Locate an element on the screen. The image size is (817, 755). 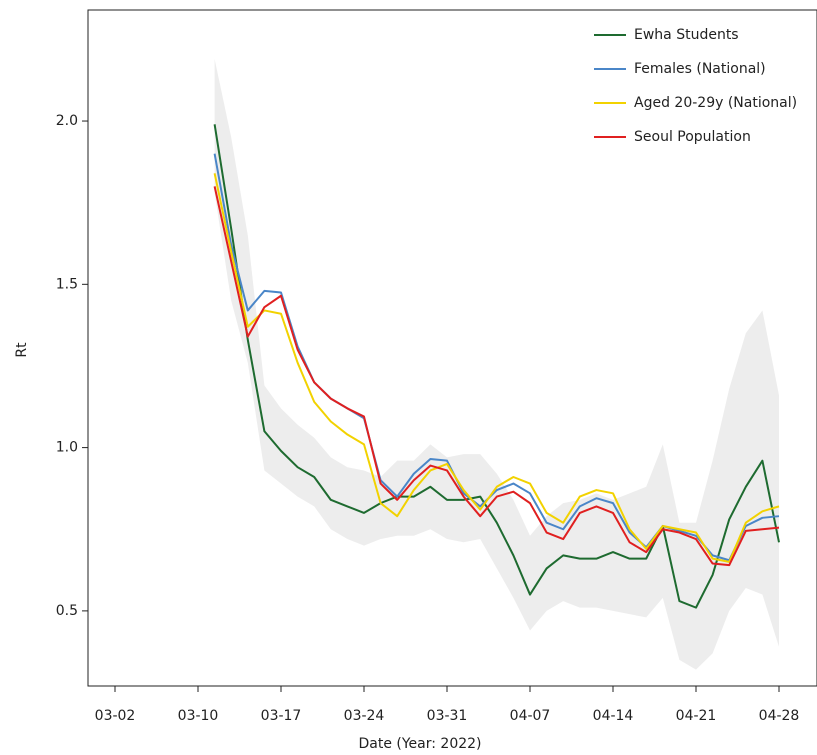
x-tick-label: 03-24 is located at coordinates (364, 716).